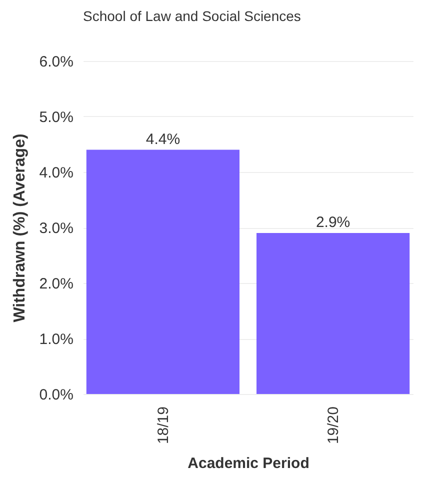 The width and height of the screenshot is (427, 483). What do you see at coordinates (56, 339) in the screenshot?
I see `y-tick-label: 1.0%` at bounding box center [56, 339].